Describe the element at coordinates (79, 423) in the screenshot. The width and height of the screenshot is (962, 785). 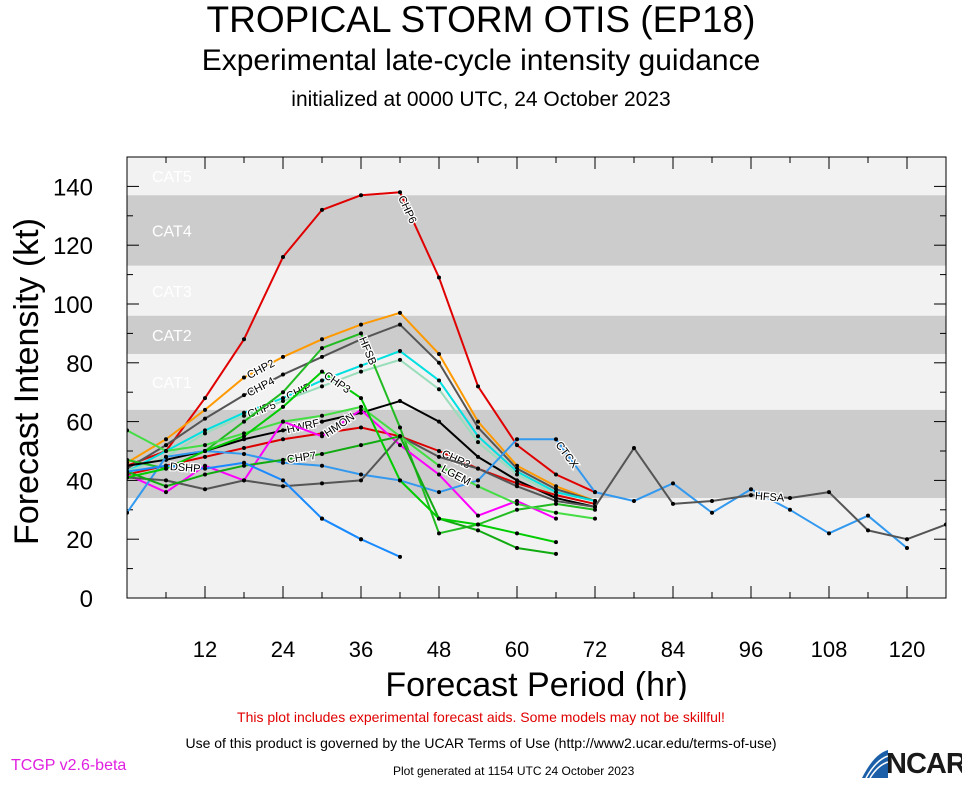
I see `y-tick-label: 60` at that location.